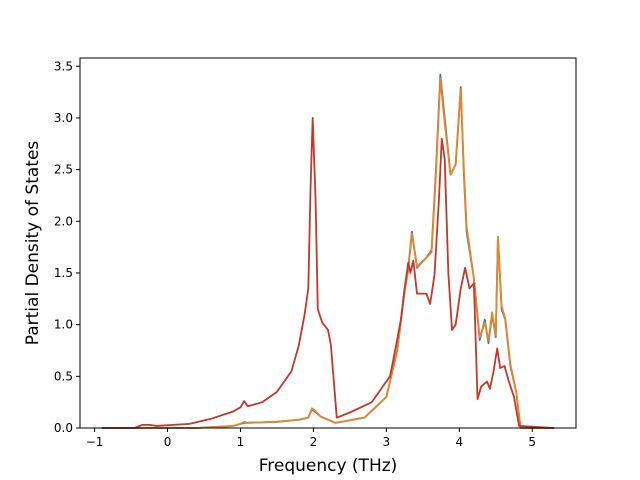 The width and height of the screenshot is (640, 480). What do you see at coordinates (314, 442) in the screenshot?
I see `x-tick-label: 2` at bounding box center [314, 442].